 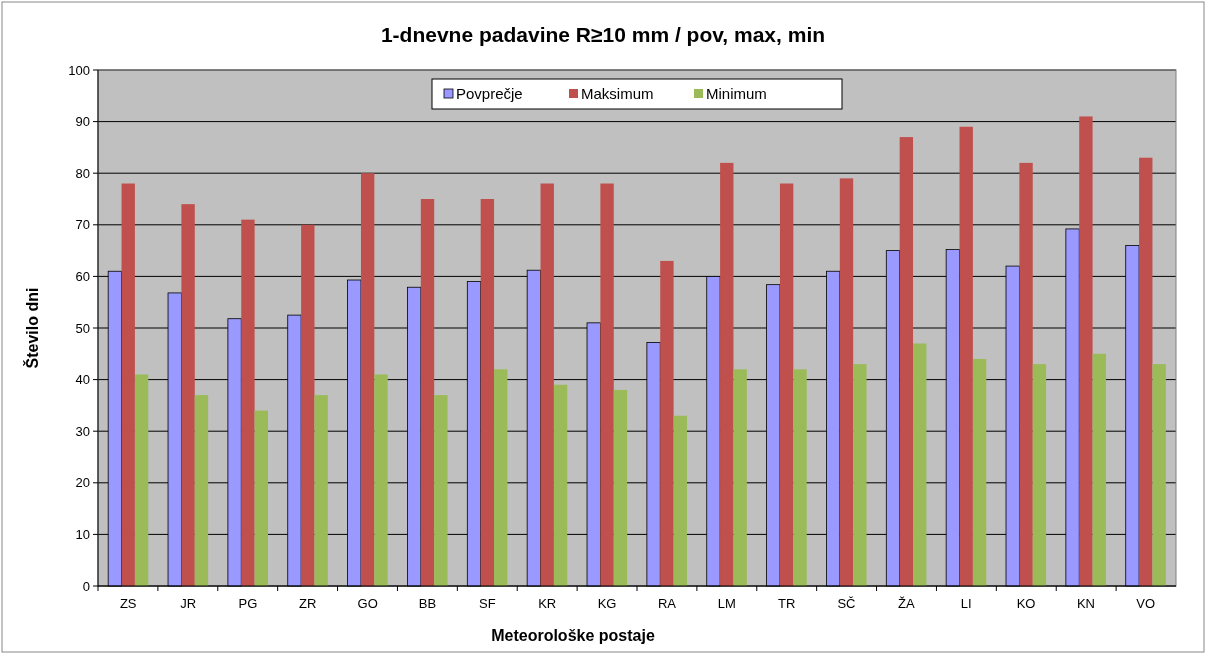 What do you see at coordinates (489, 94) in the screenshot?
I see `legend-label: Povprečje` at bounding box center [489, 94].